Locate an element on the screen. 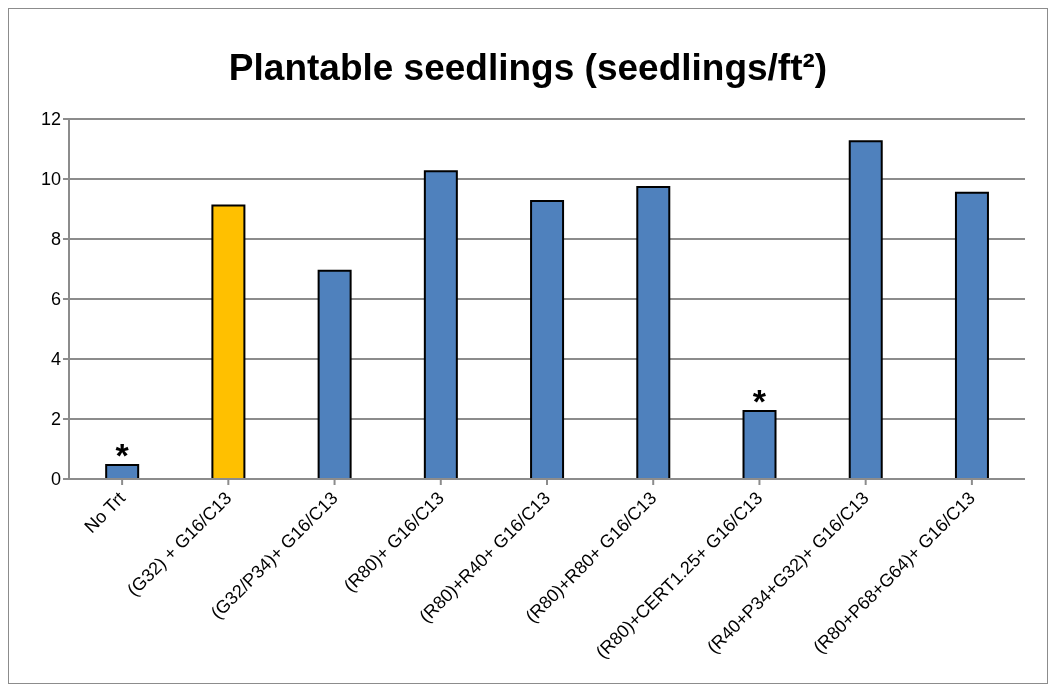 This screenshot has width=1056, height=694. chart-title: Plantable seedlings (seedlings/ft²) is located at coordinates (528, 68).